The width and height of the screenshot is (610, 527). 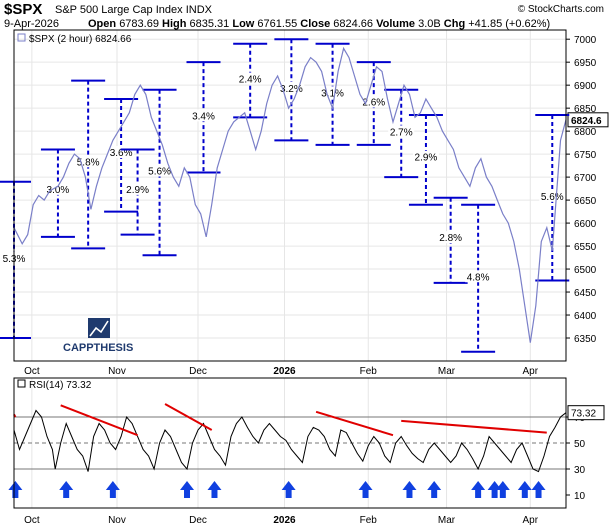 I want to click on price-tick-label: 6950, so click(x=585, y=63).